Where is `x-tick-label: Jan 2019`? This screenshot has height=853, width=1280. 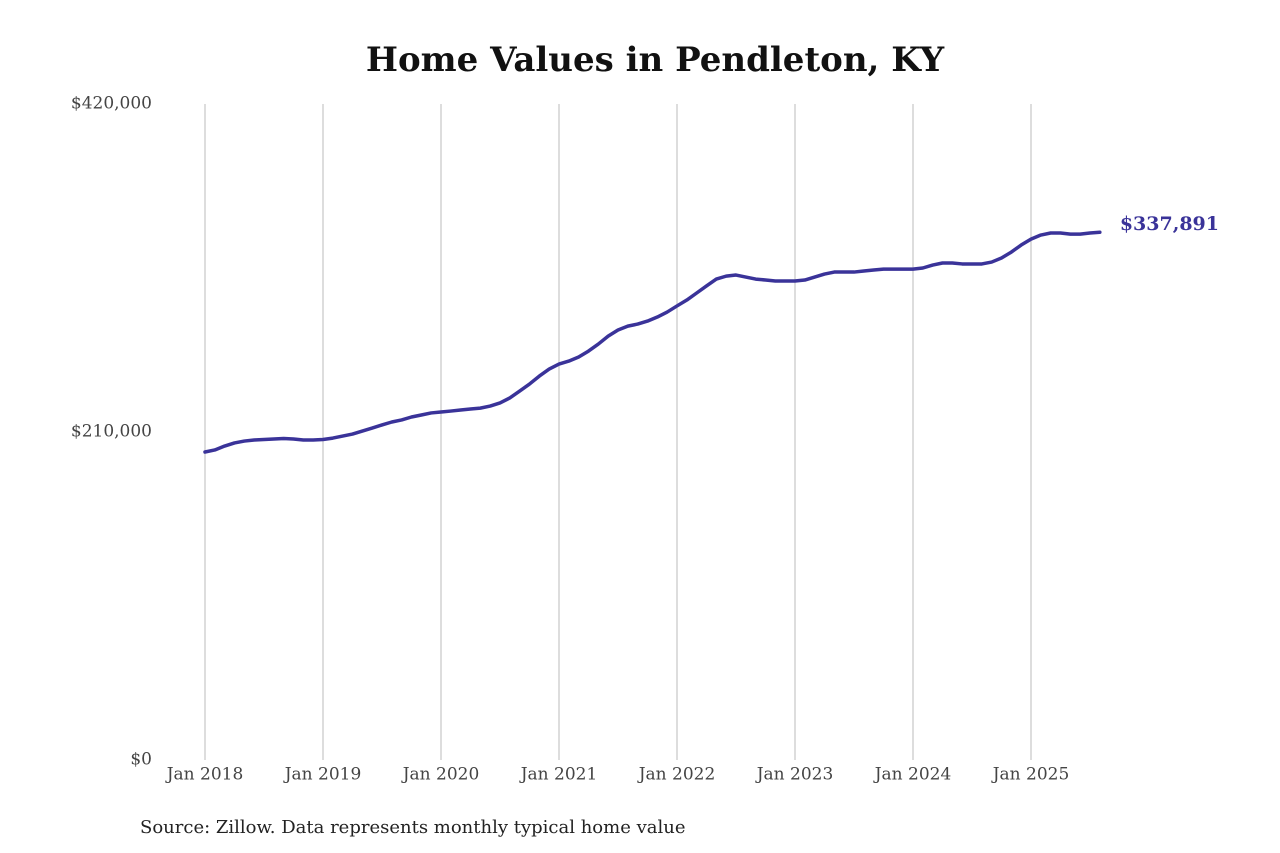 x-tick-label: Jan 2019 is located at coordinates (322, 775).